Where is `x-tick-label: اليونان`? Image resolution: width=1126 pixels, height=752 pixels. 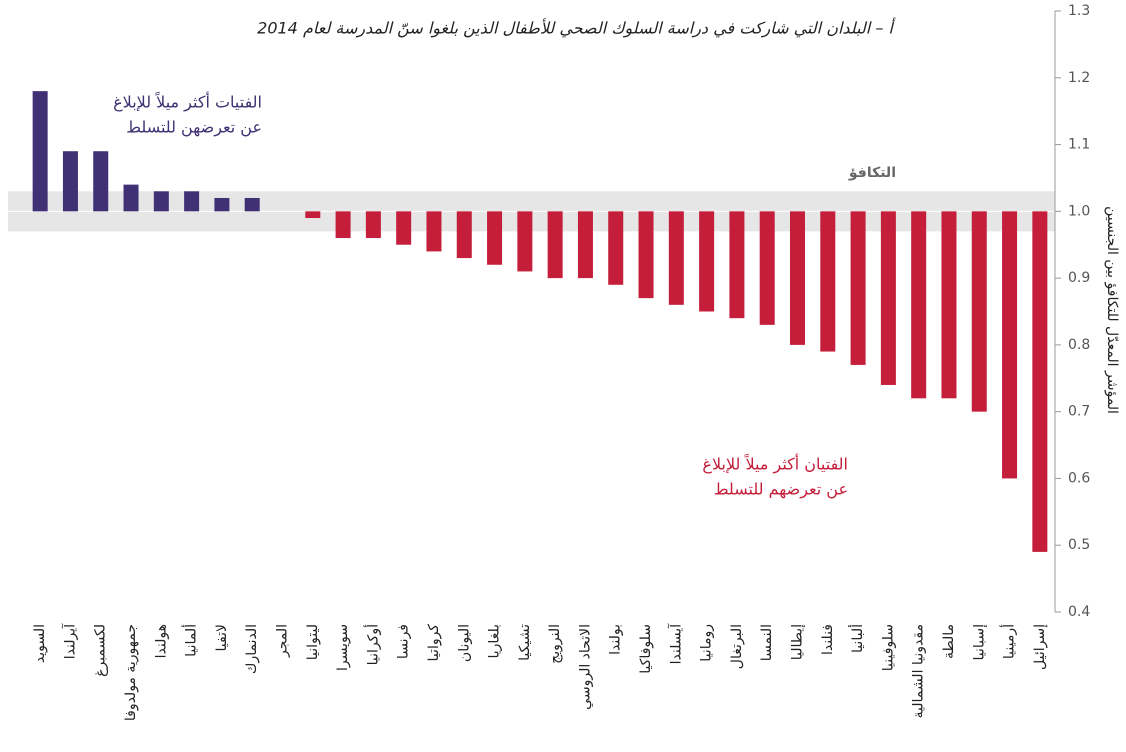
x-tick-label: اليونان is located at coordinates (464, 643).